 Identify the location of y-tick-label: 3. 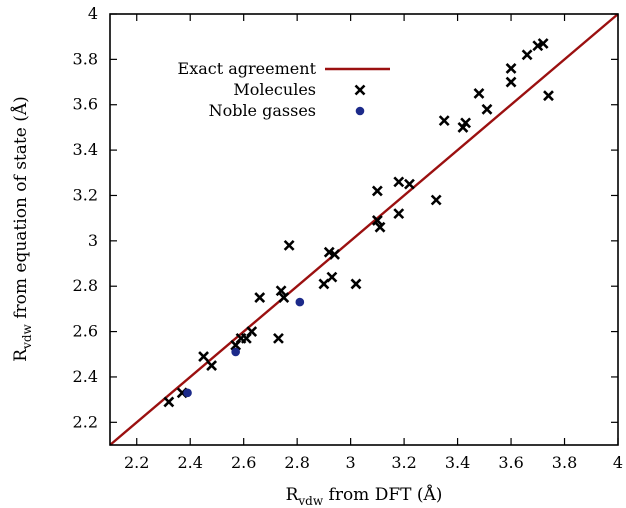
(93, 240).